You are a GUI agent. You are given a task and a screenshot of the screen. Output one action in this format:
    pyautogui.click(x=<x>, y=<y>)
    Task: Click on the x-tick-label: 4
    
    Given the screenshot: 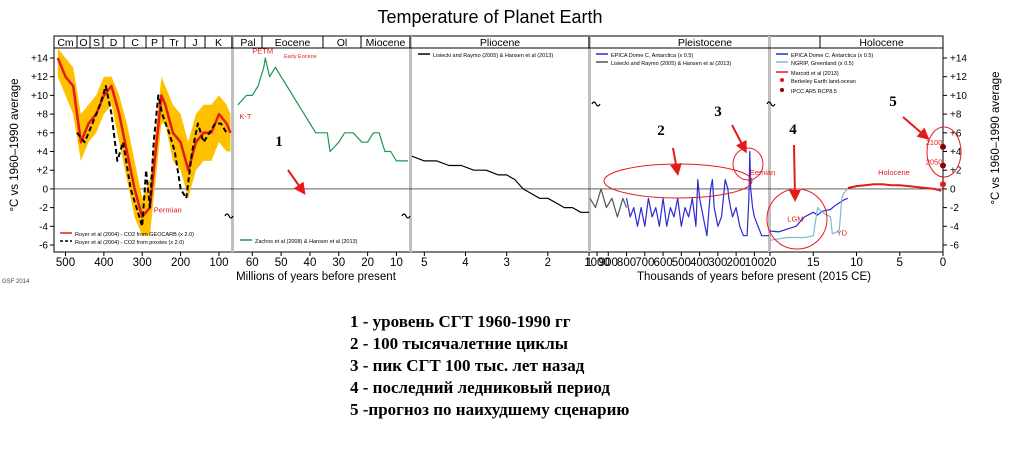 What is the action you would take?
    pyautogui.click(x=465, y=263)
    